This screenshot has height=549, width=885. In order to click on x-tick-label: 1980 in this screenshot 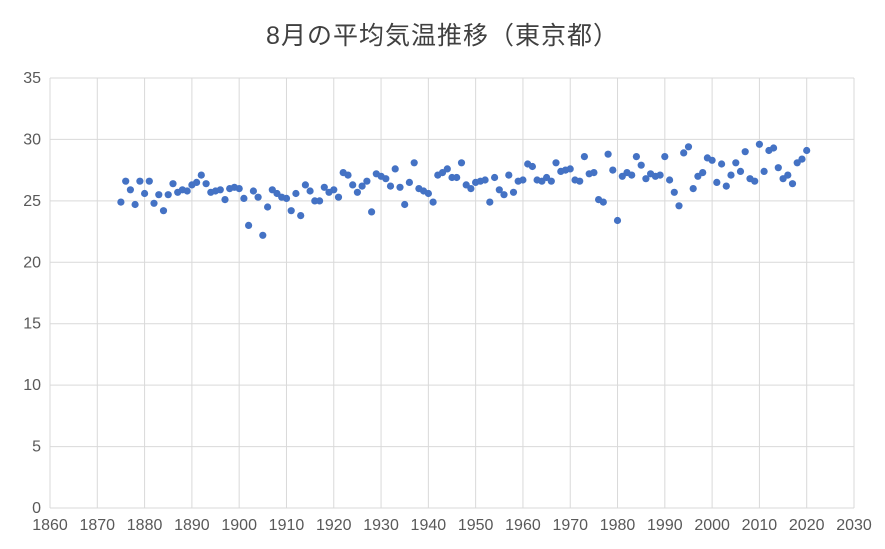, I will do `click(618, 525)`.